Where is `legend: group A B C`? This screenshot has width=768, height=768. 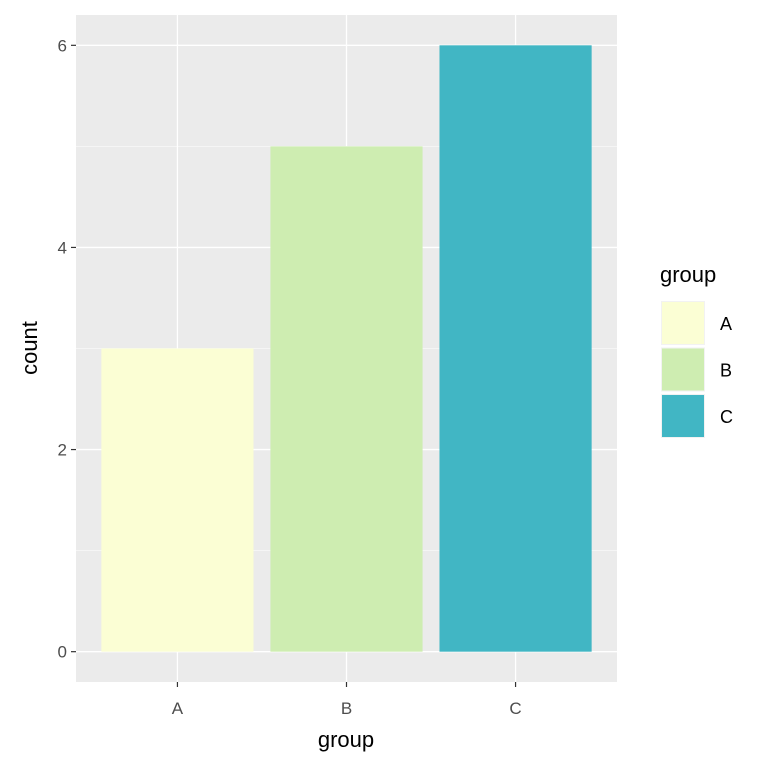
legend: group A B C is located at coordinates (696, 350).